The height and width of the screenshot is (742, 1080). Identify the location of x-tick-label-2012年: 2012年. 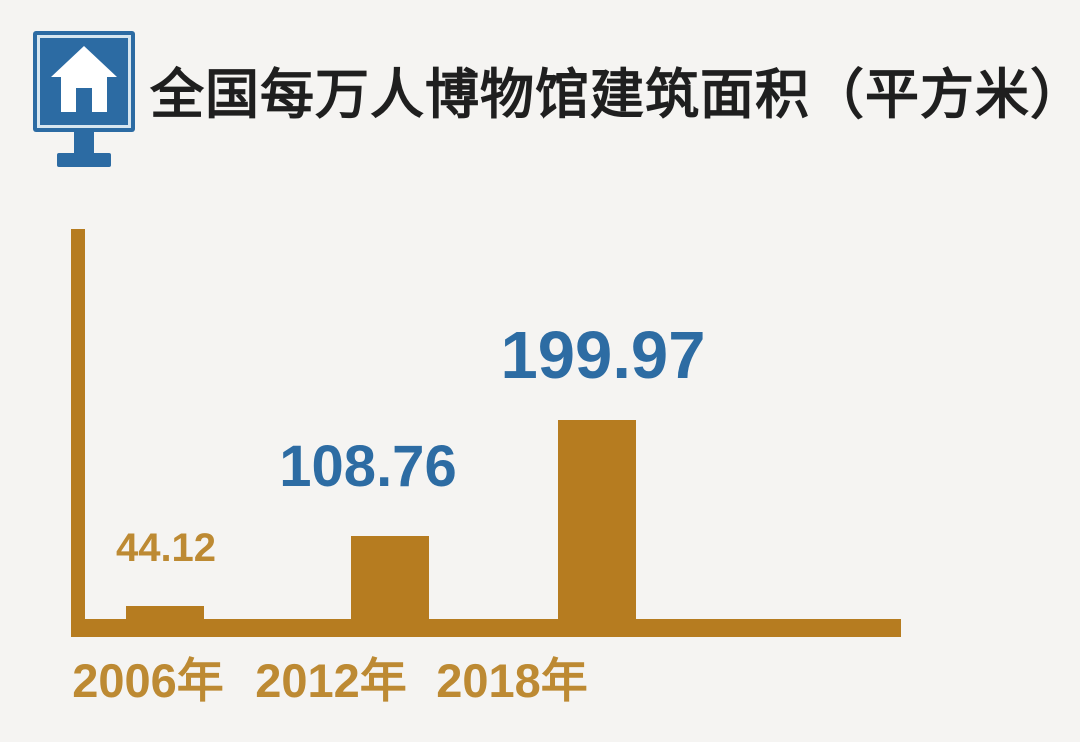
(331, 680).